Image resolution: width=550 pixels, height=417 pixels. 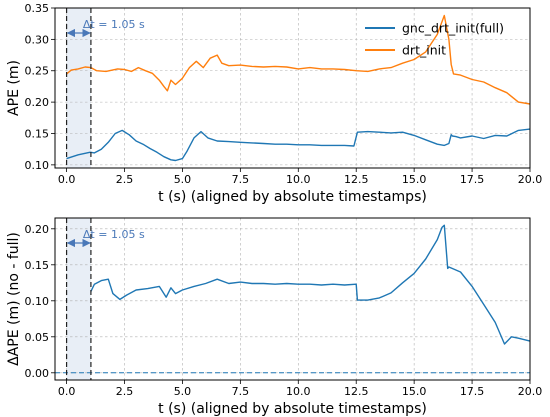 What do you see at coordinates (298, 145) in the screenshot?
I see `series-line-gnc-drt-init-full-` at bounding box center [298, 145].